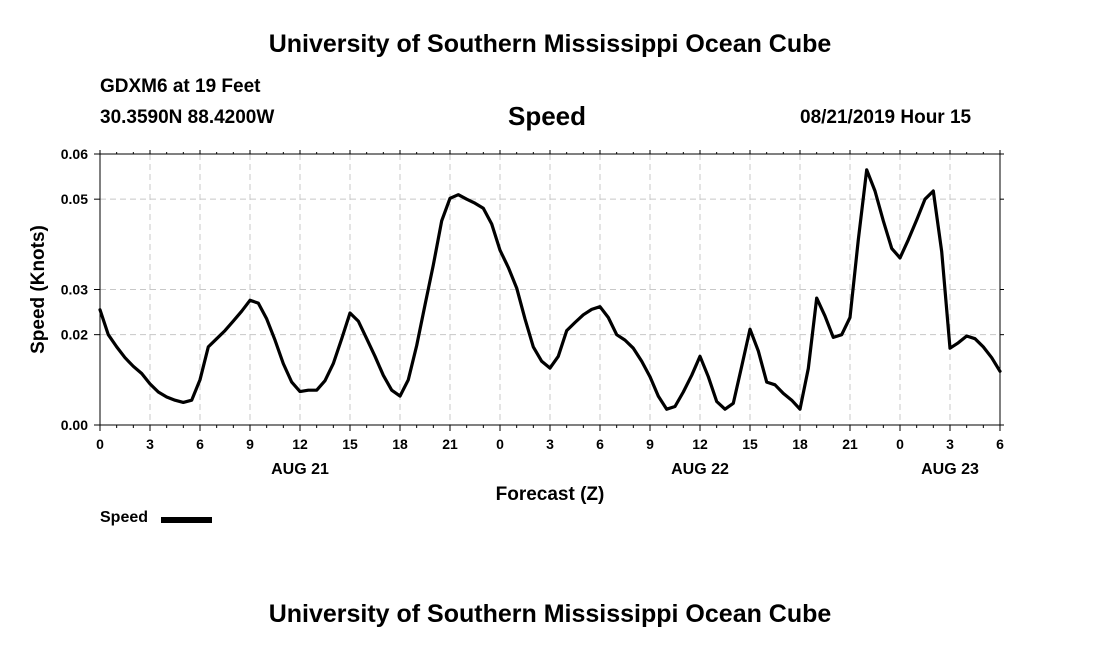 This screenshot has width=1100, height=650. I want to click on legend-label: Speed, so click(124, 517).